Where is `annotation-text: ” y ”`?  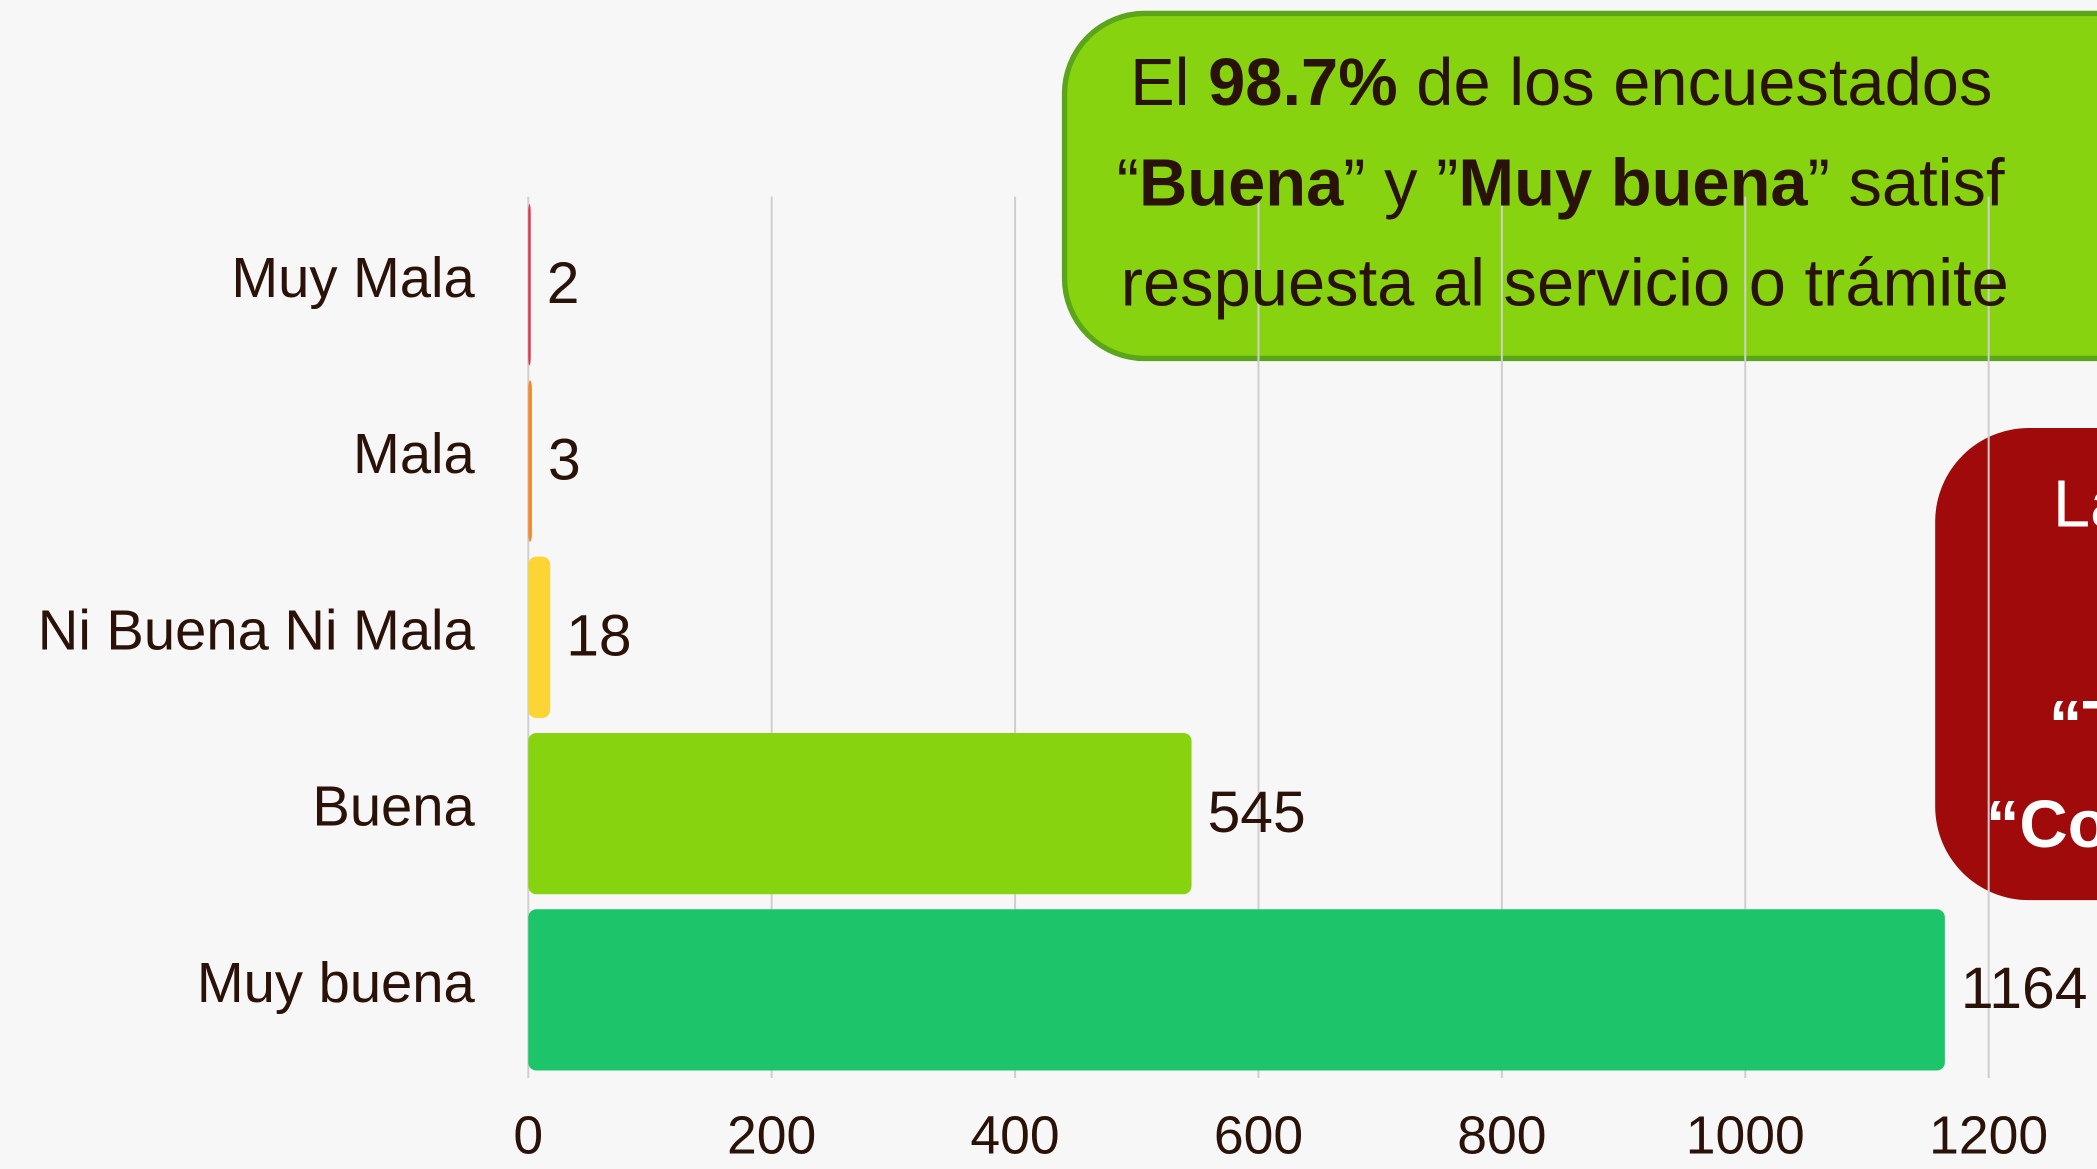
annotation-text: ” y ” is located at coordinates (1400, 182).